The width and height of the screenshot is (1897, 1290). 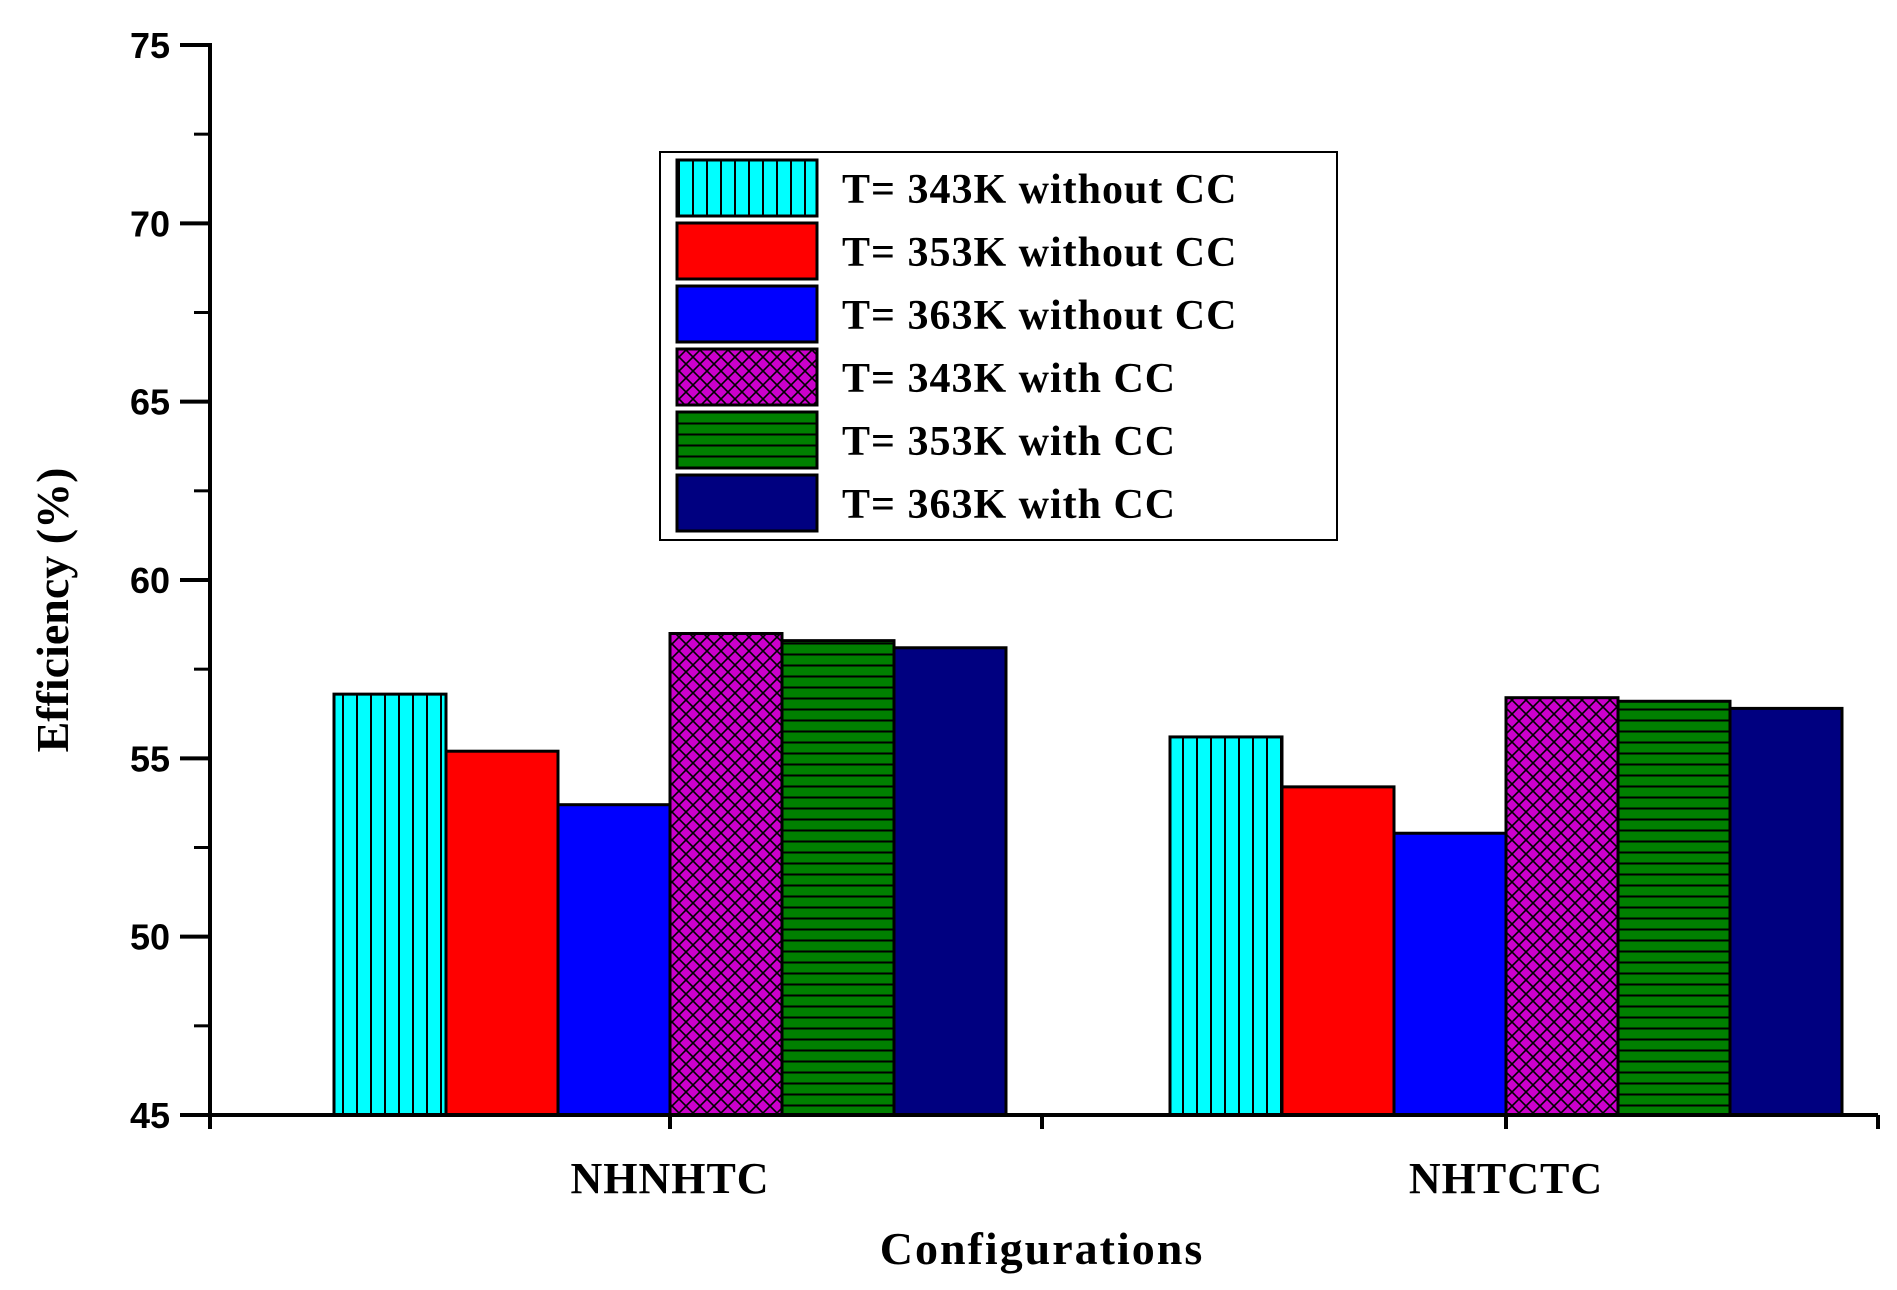 I want to click on bar-nhtctc-t-363k-without-cc, so click(x=1450, y=974).